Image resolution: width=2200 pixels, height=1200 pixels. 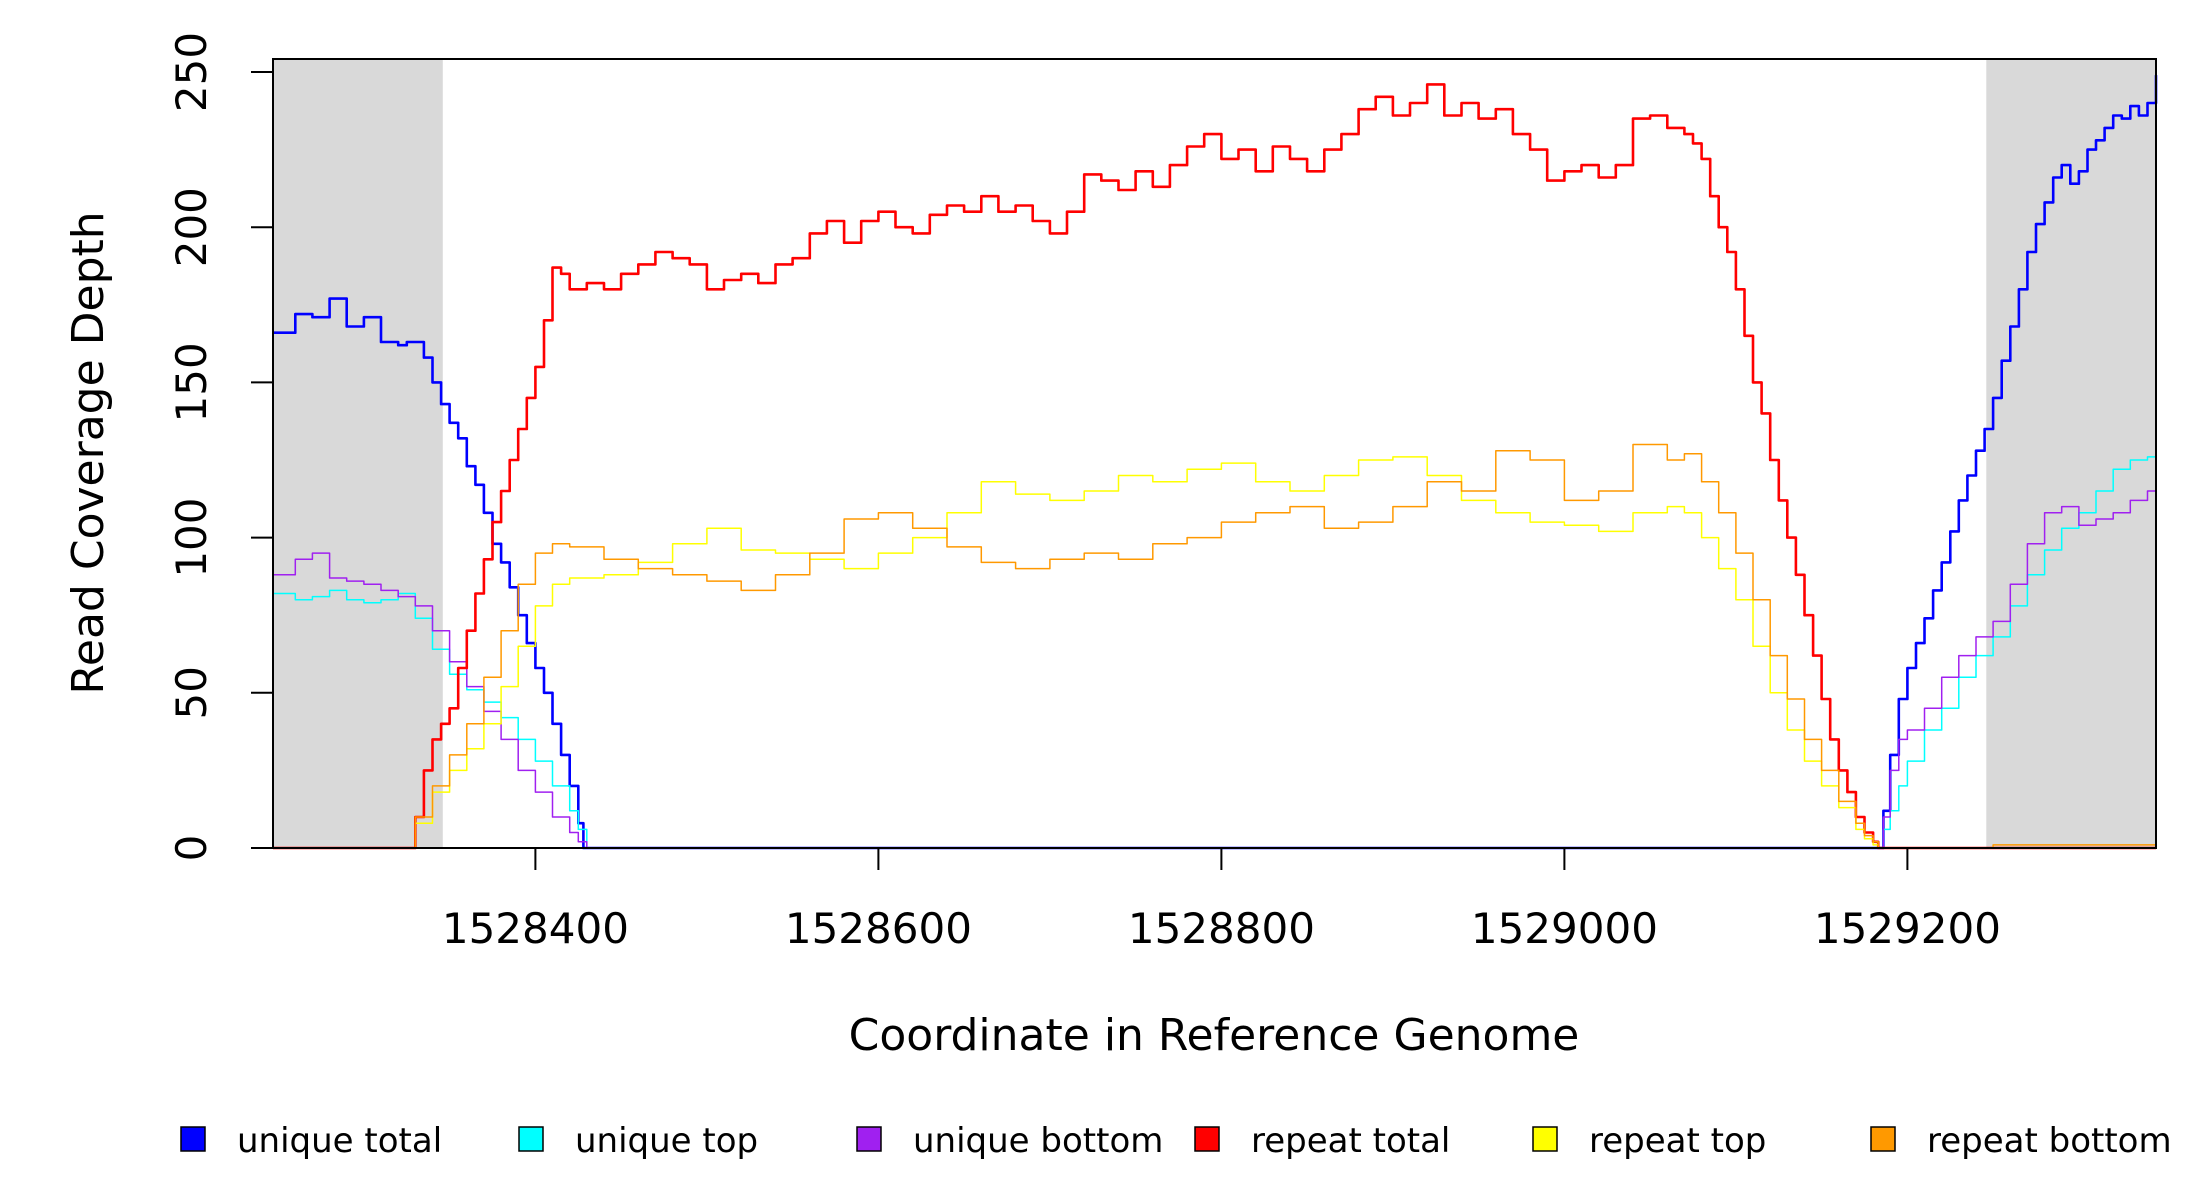 I want to click on y-axis: 0 50 100 150 200 250, so click(x=220, y=447).